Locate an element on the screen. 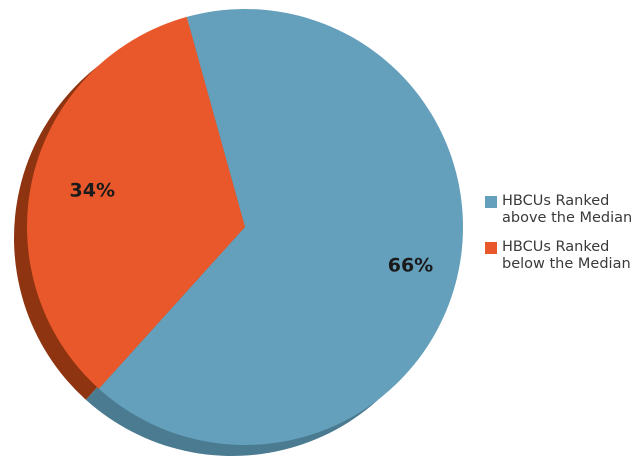 The width and height of the screenshot is (644, 464). legend-swatch-below-median is located at coordinates (491, 248).